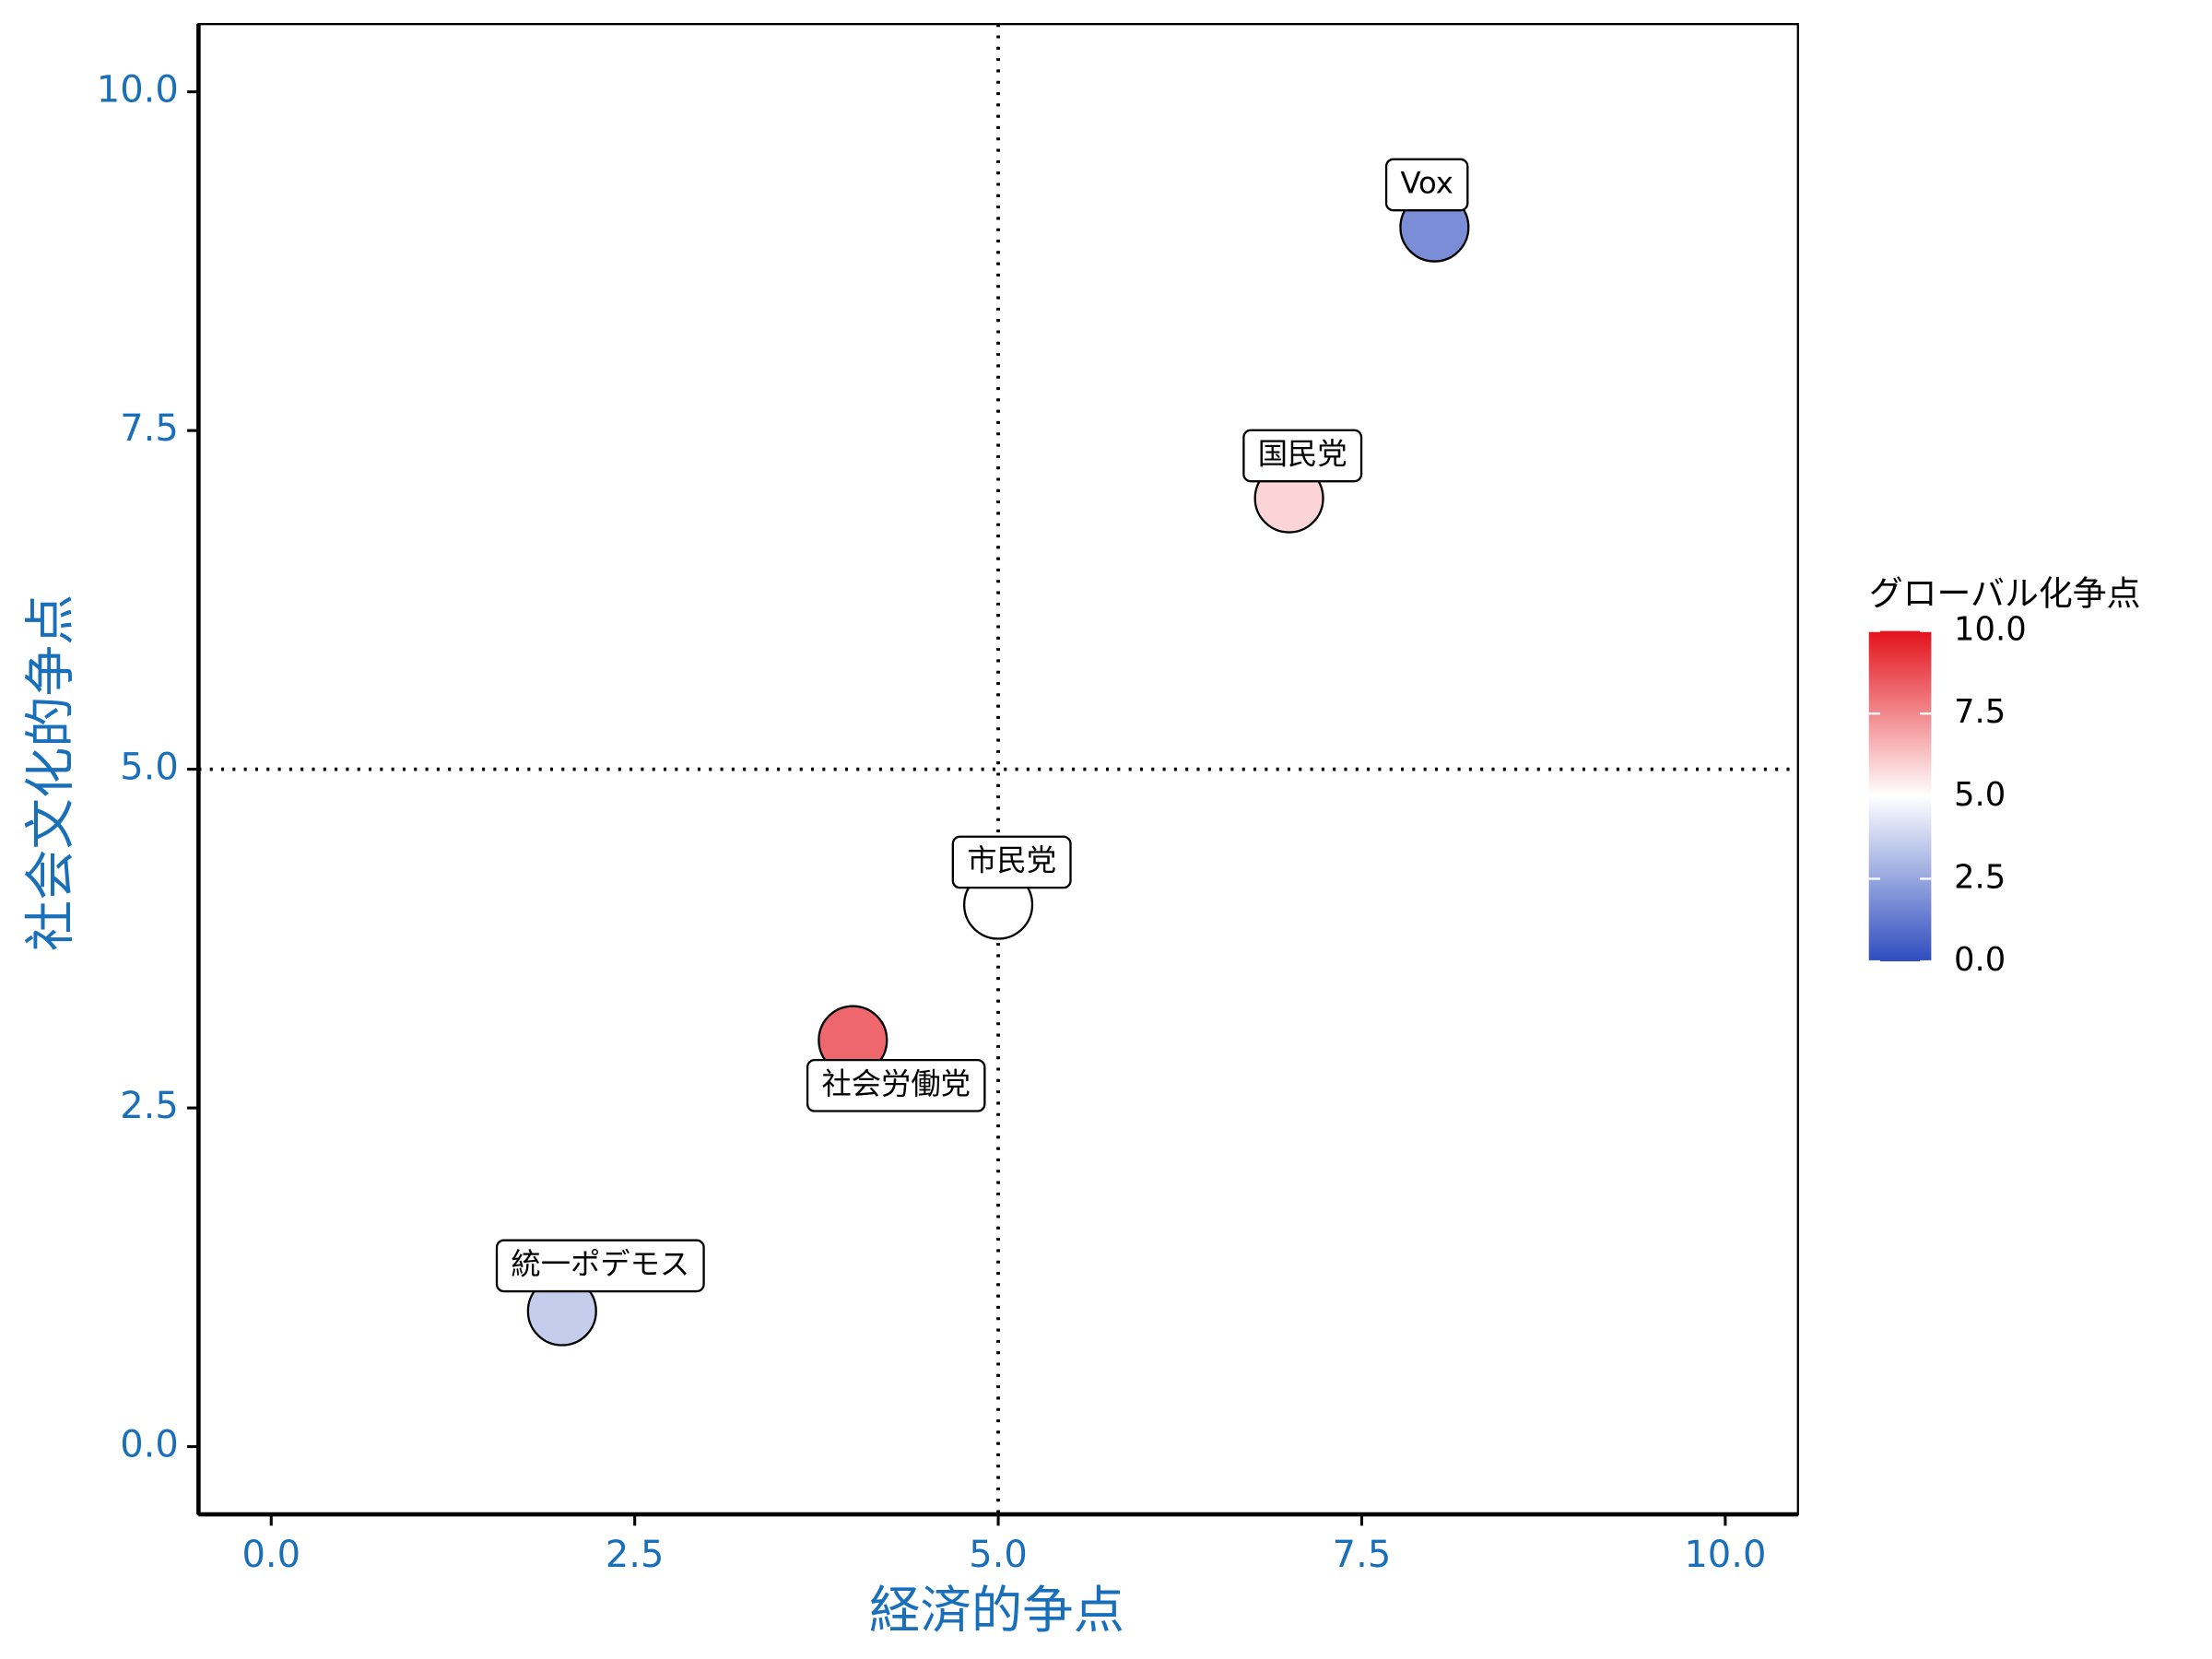 The width and height of the screenshot is (2212, 1659). What do you see at coordinates (149, 428) in the screenshot?
I see `y-tick-label: 7.5` at bounding box center [149, 428].